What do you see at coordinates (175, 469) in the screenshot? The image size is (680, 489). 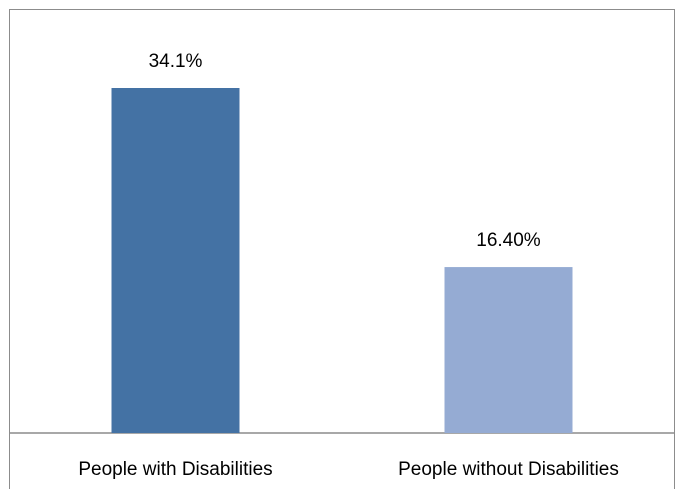 I see `x-tick-label-1: People with Disabilities` at bounding box center [175, 469].